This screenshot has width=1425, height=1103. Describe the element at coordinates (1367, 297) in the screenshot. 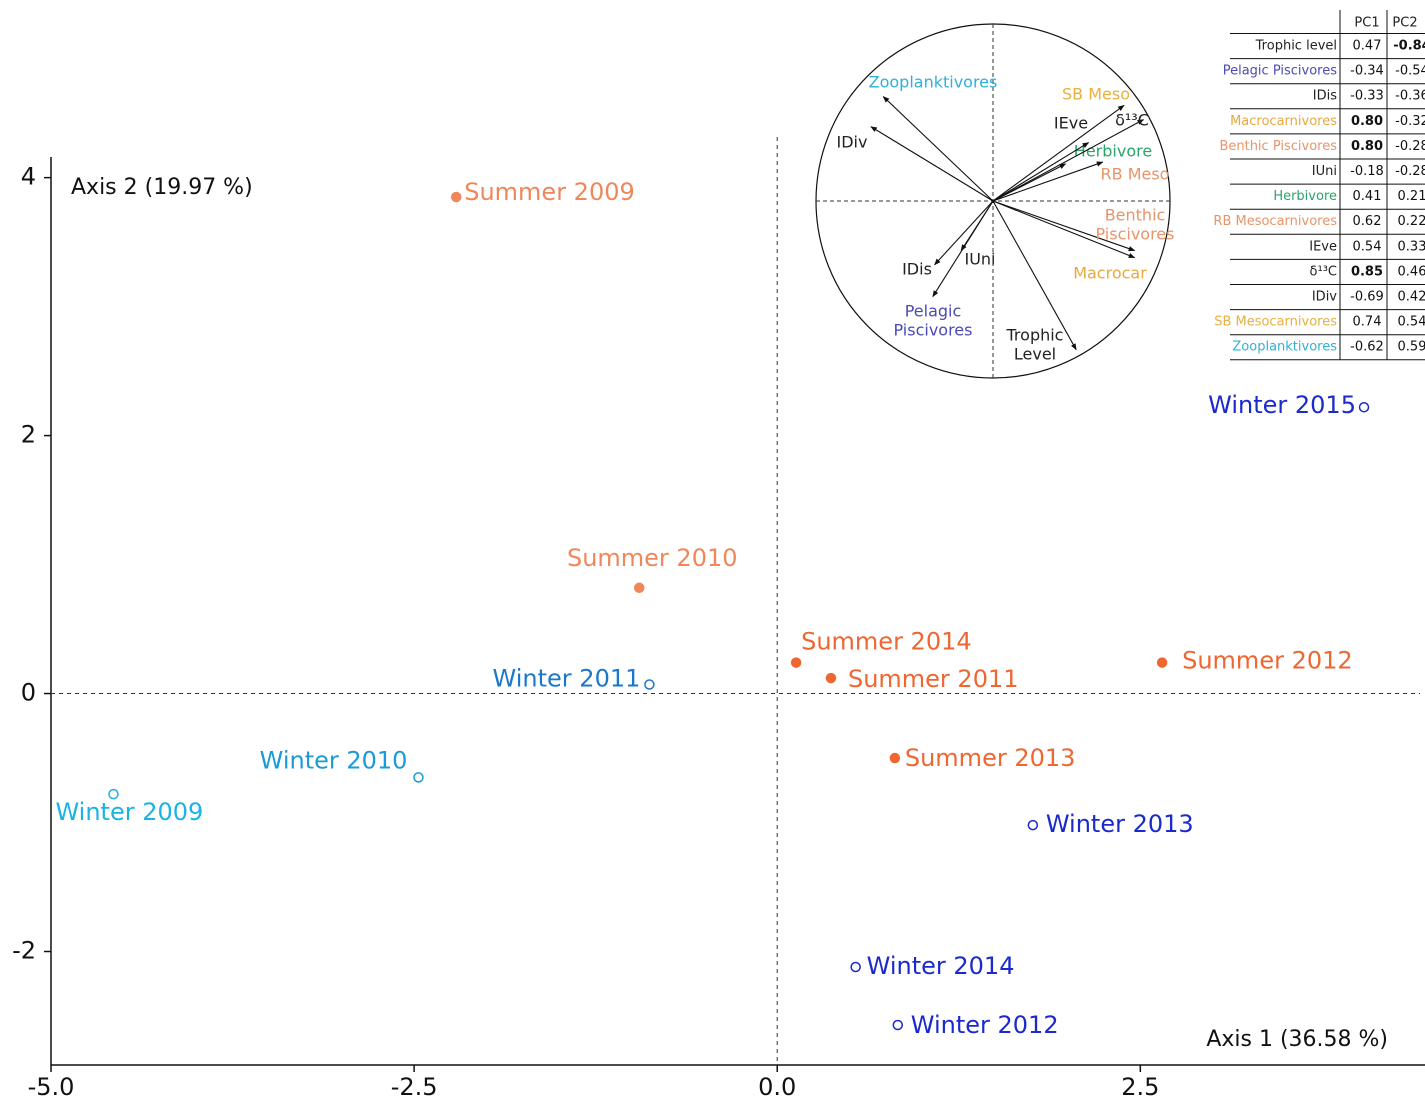

I see `table-pc1: -0.69` at that location.